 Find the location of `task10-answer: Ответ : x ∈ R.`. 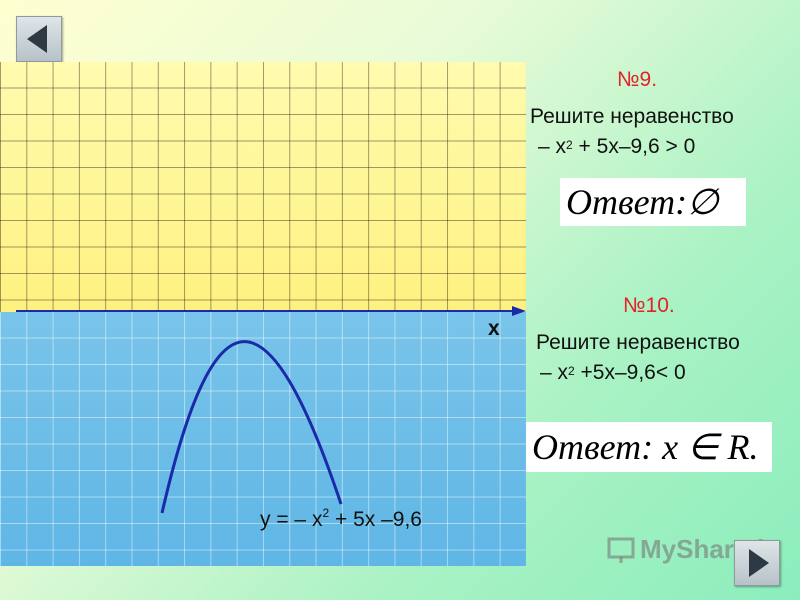

task10-answer: Ответ : x ∈ R. is located at coordinates (649, 447).